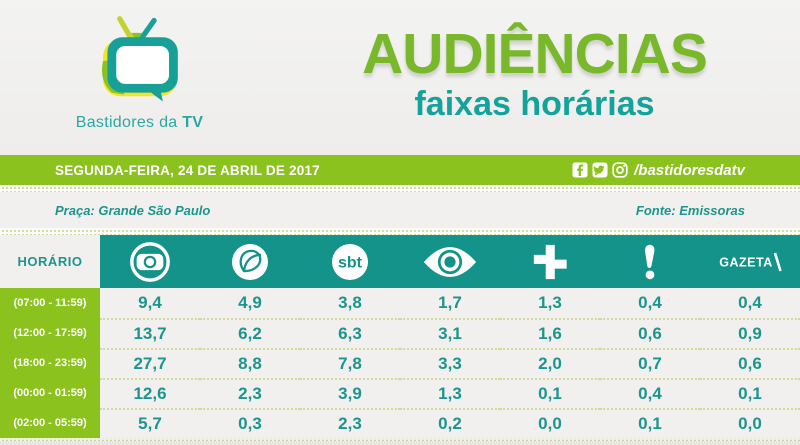  I want to click on horario-header-label: HORÁRIO, so click(50, 261).